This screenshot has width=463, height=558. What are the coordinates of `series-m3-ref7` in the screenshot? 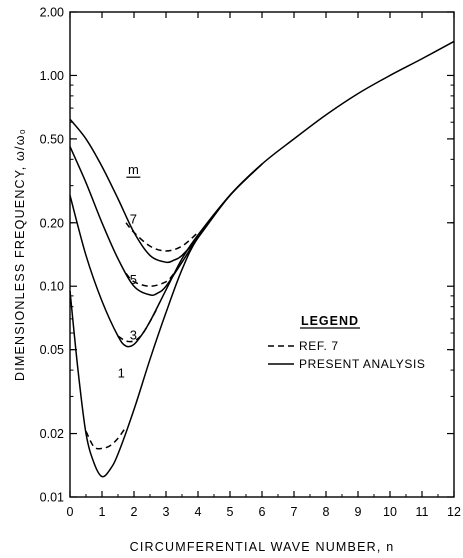 It's located at (138, 324).